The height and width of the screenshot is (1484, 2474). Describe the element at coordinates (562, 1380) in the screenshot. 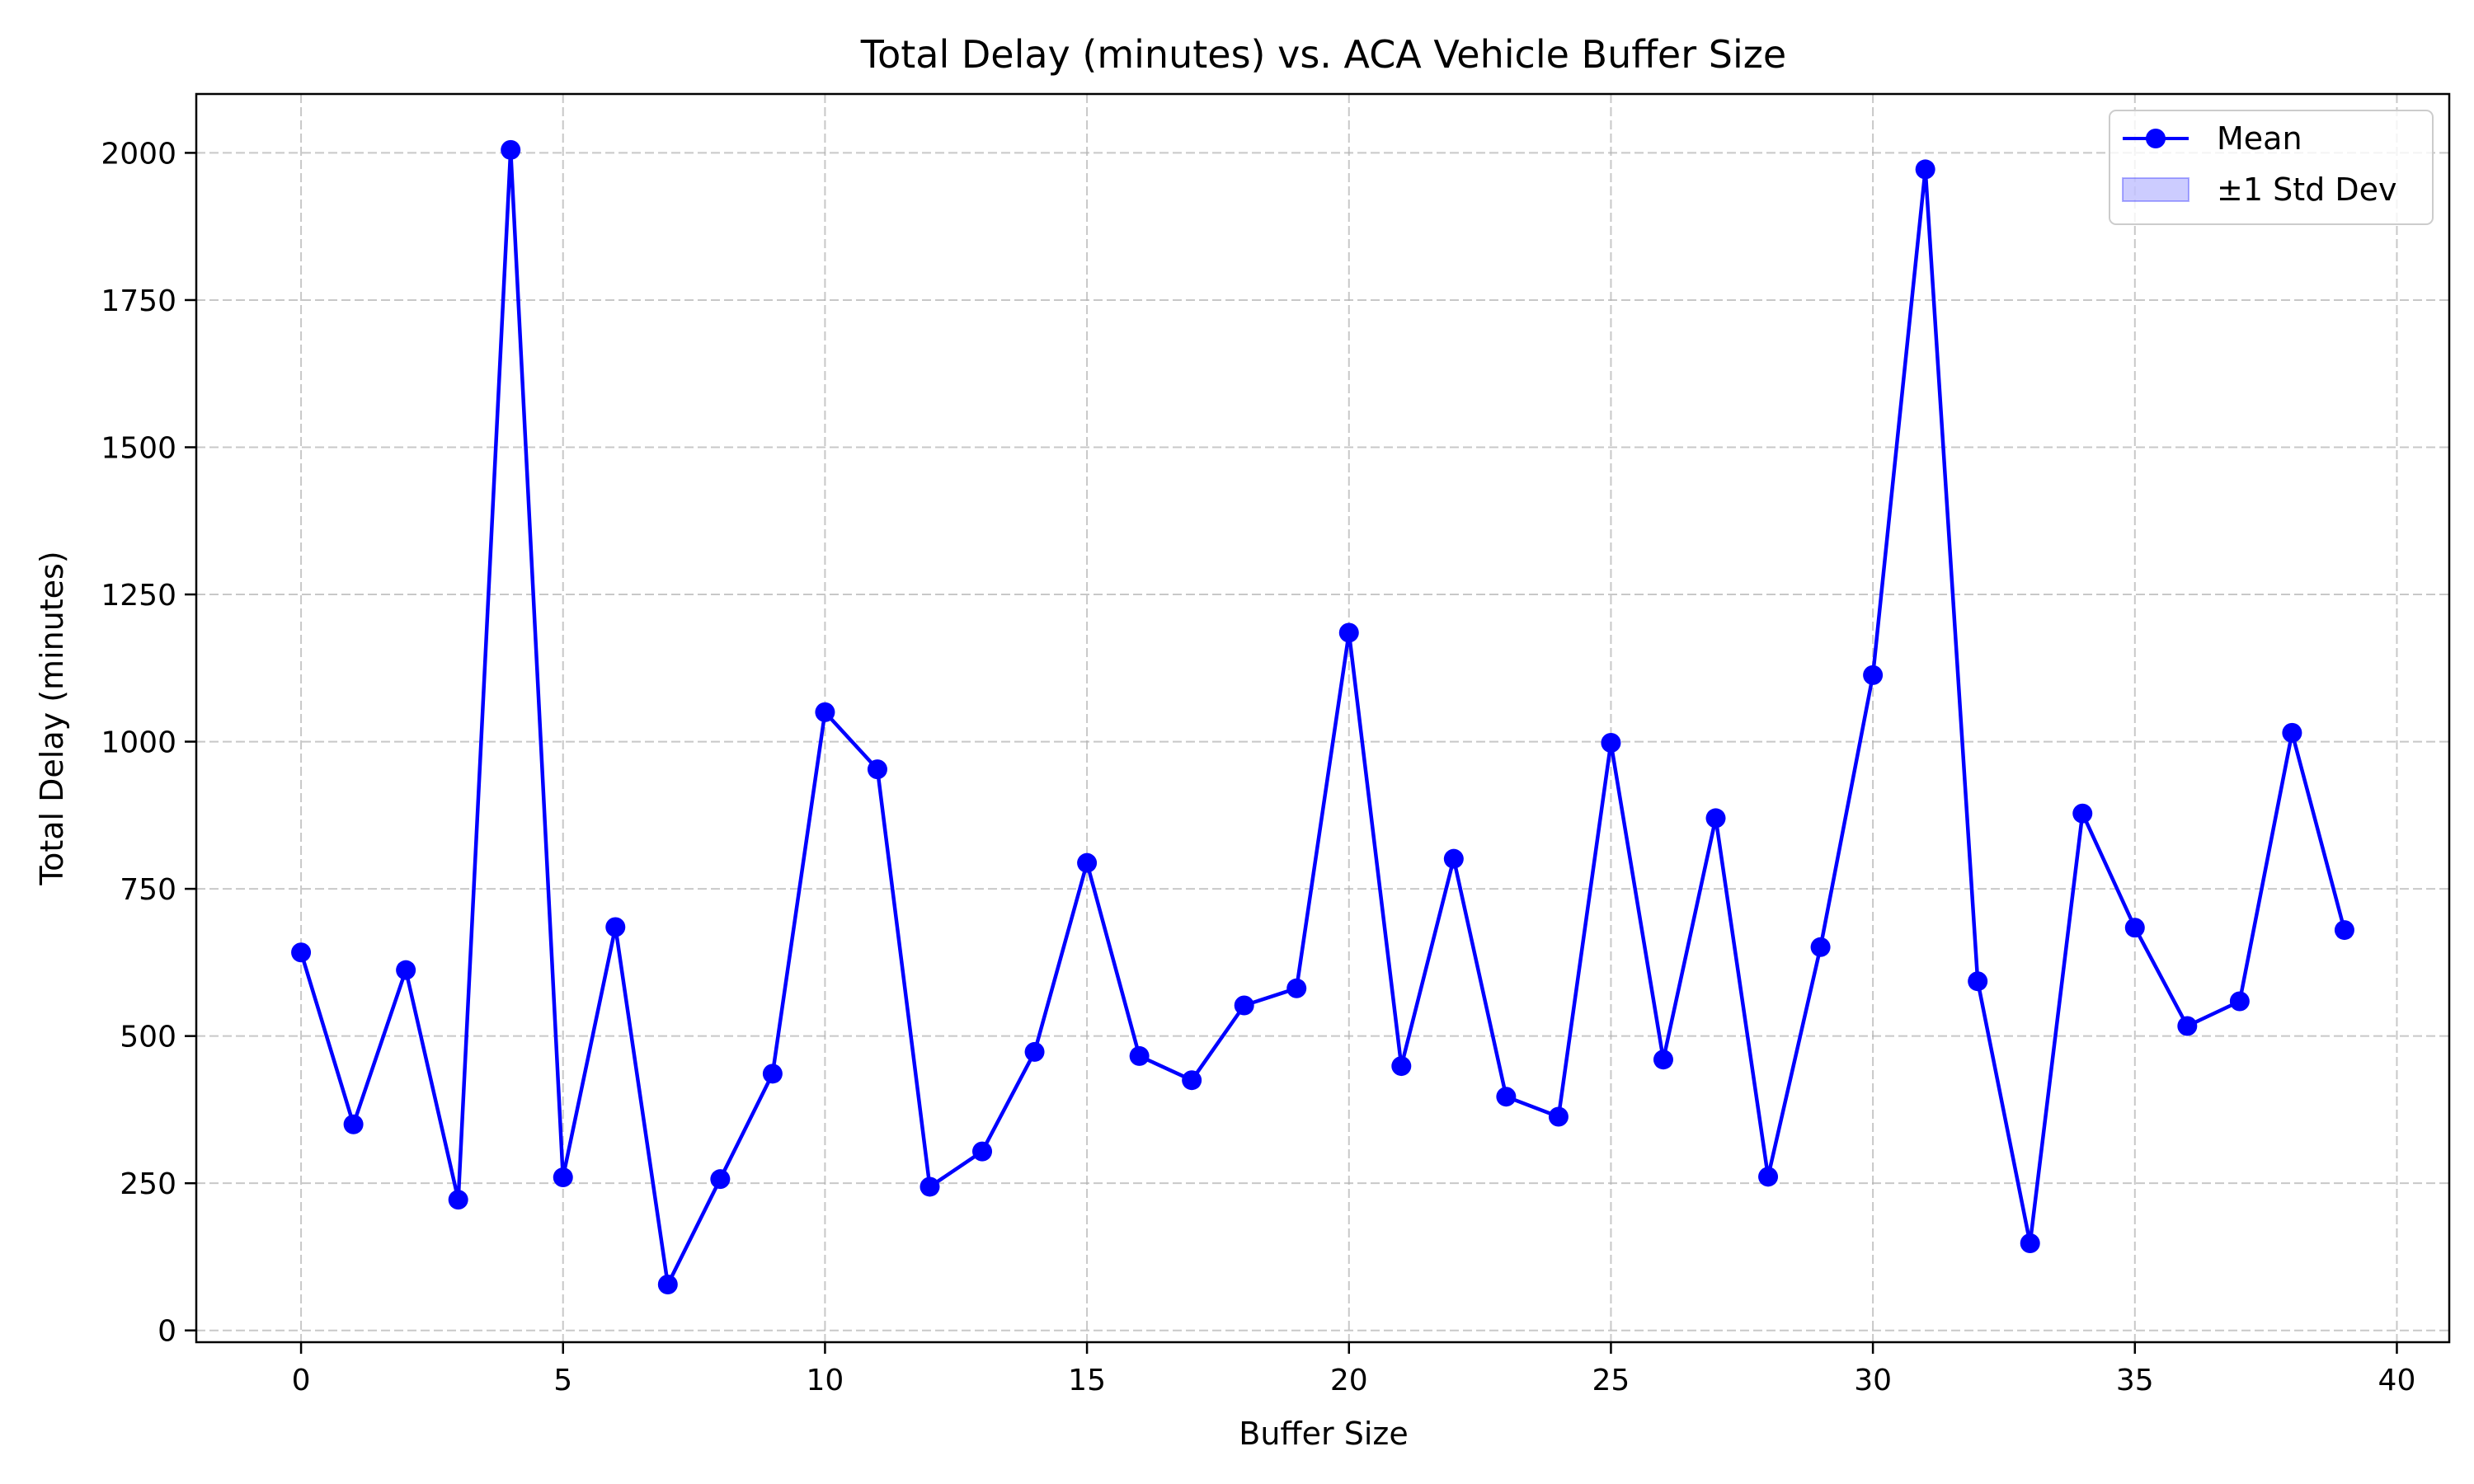

I see `x-tick-label: 5` at that location.